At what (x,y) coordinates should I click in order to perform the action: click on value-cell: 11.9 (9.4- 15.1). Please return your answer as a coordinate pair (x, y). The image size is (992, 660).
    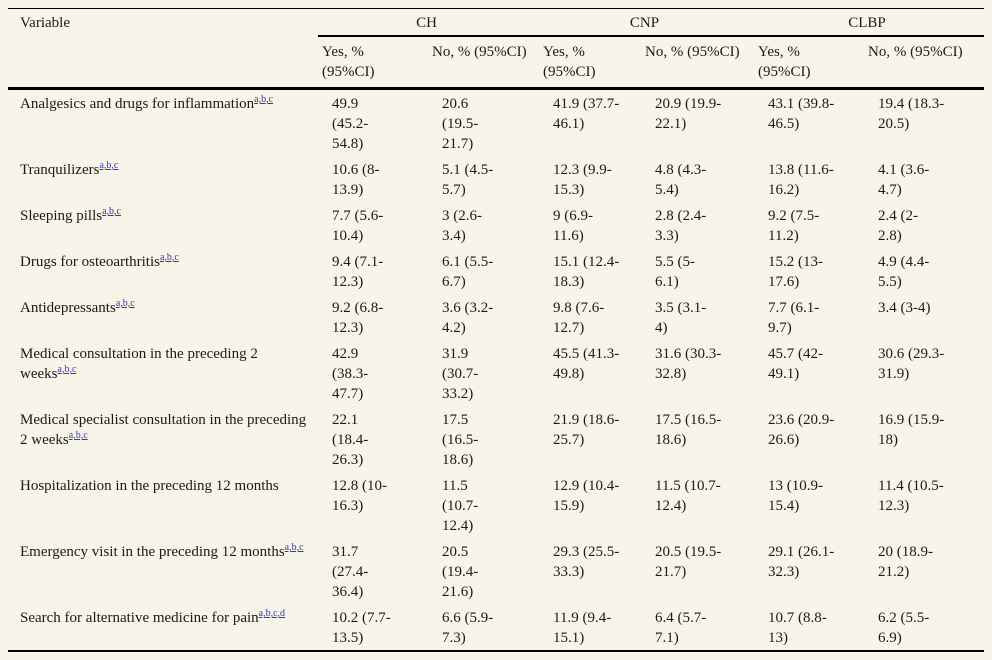
    Looking at the image, I should click on (582, 628).